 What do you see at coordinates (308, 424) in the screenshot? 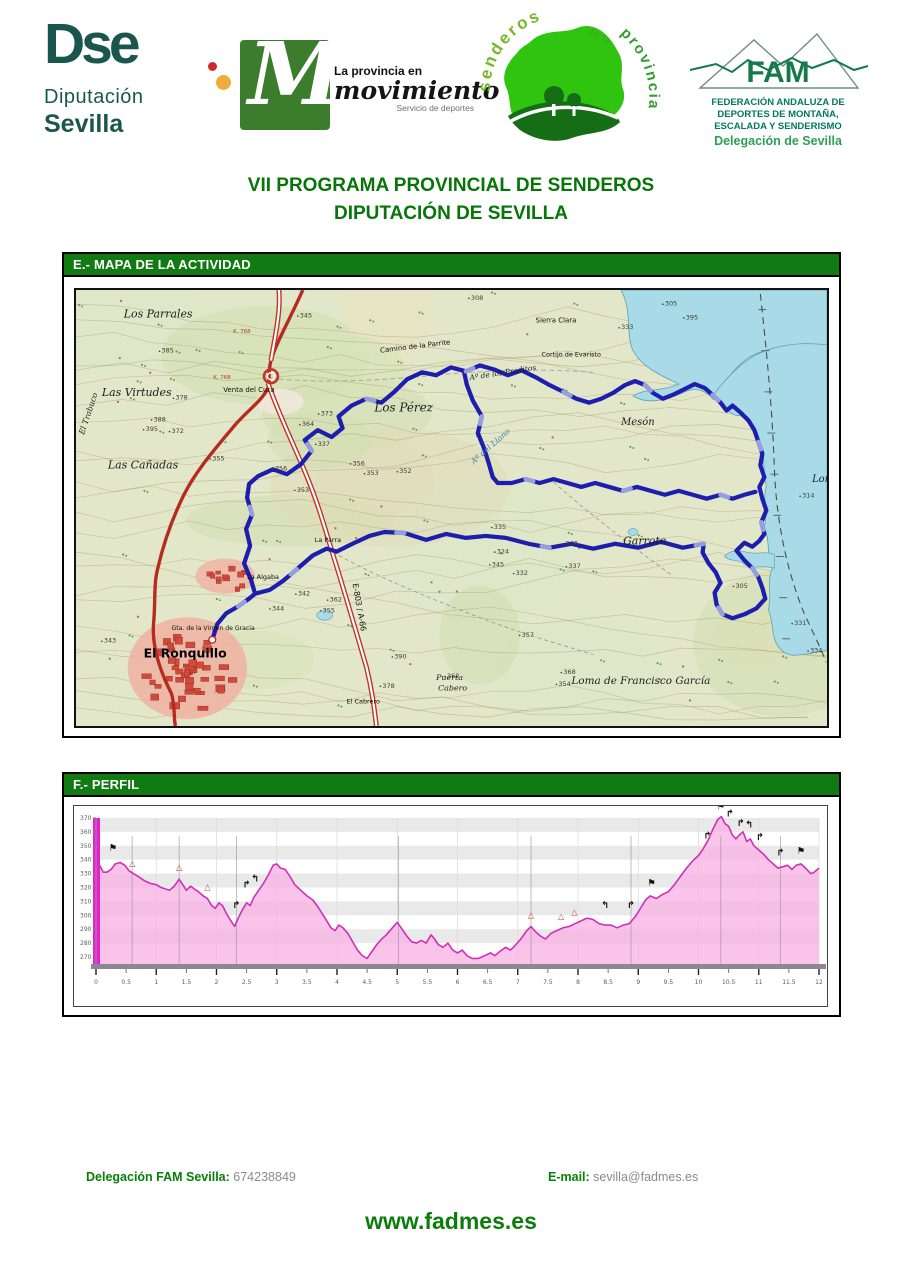
I see `svg-text: 364` at bounding box center [308, 424].